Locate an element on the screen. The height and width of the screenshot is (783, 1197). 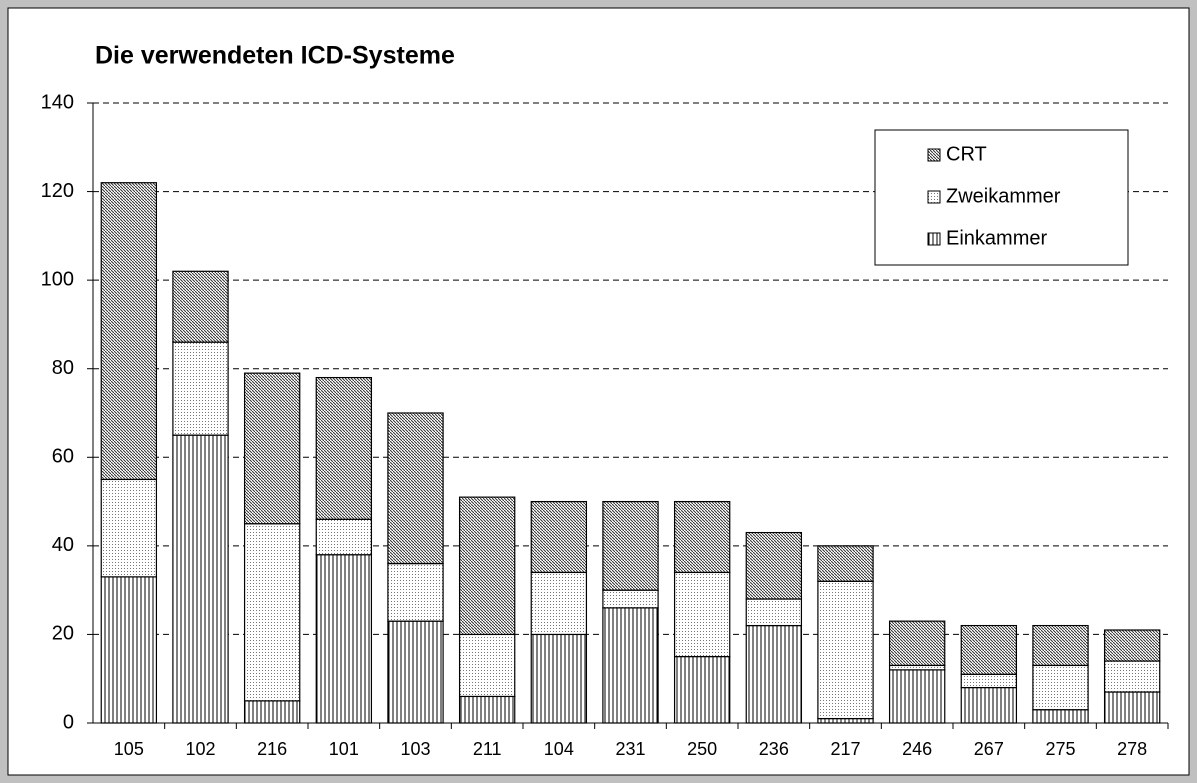
y-tick-label: 100 is located at coordinates (57, 279).